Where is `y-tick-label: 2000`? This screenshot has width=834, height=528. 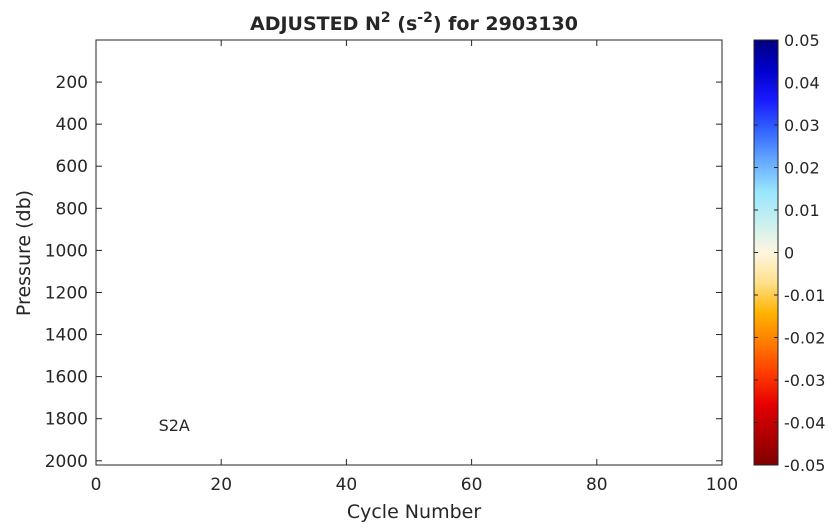
y-tick-label: 2000 is located at coordinates (66, 462).